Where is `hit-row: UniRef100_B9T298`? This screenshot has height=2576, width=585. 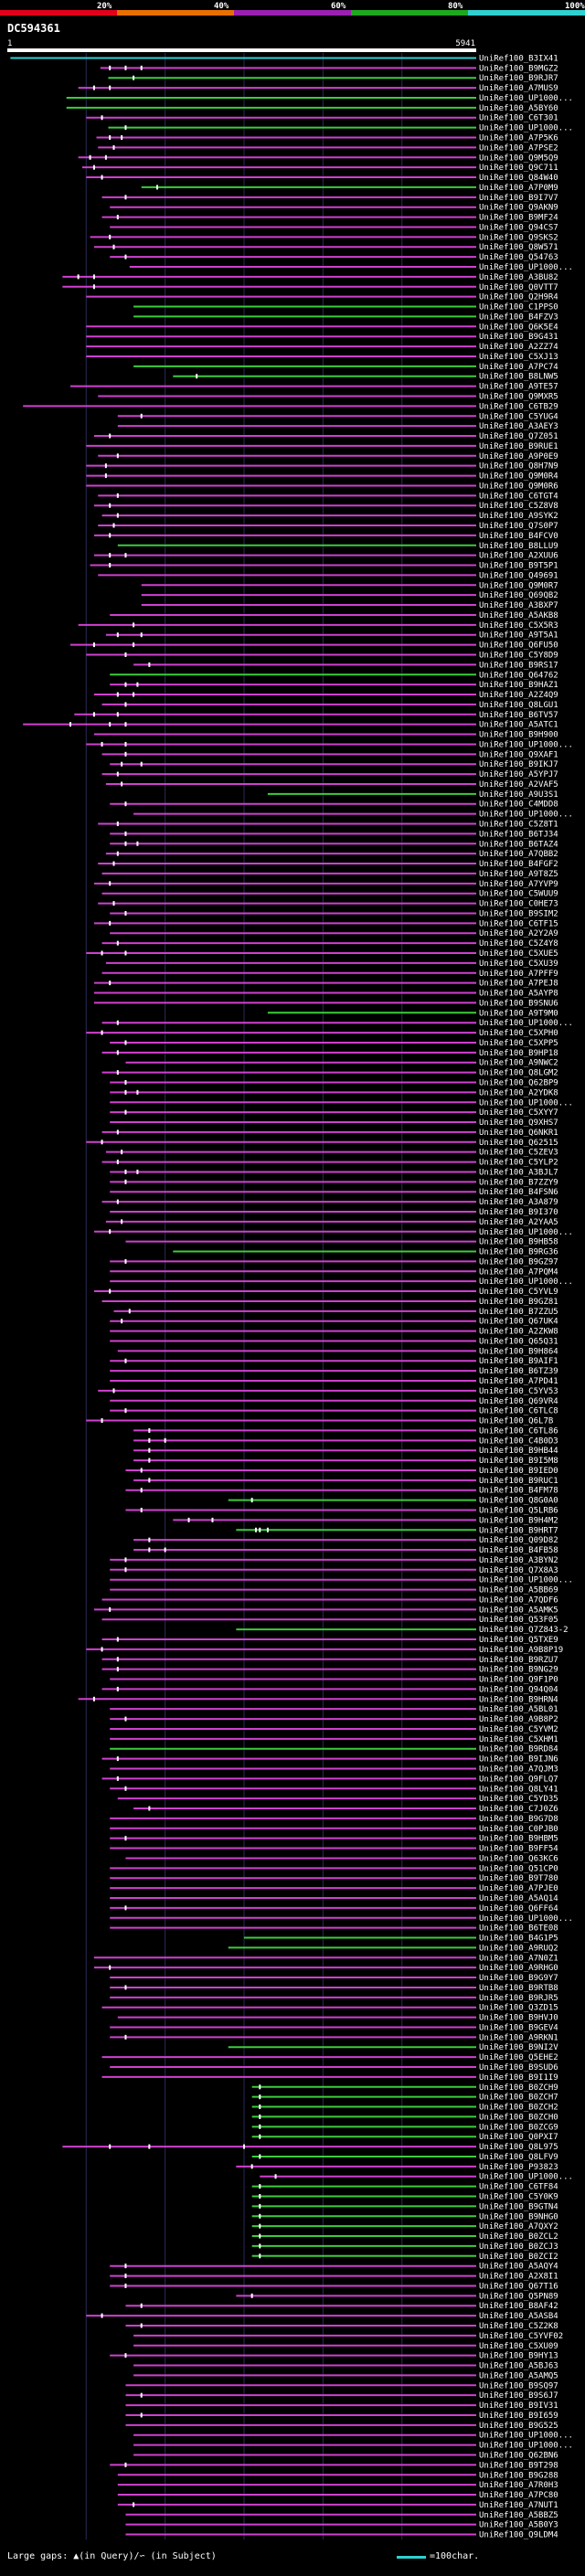
hit-row: UniRef100_B9T298 is located at coordinates (334, 2465).